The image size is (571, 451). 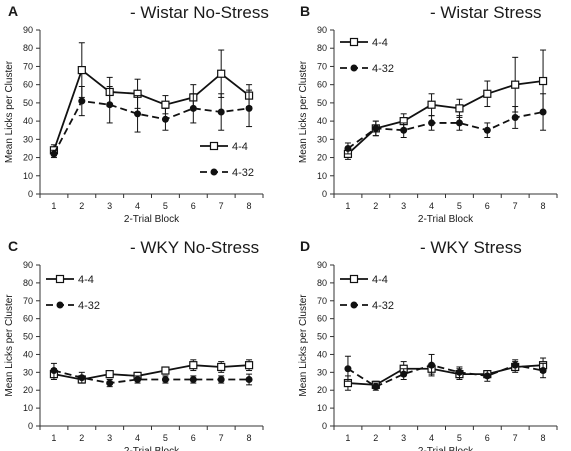 What do you see at coordinates (471, 247) in the screenshot?
I see `chart-title: - WKY Stress` at bounding box center [471, 247].